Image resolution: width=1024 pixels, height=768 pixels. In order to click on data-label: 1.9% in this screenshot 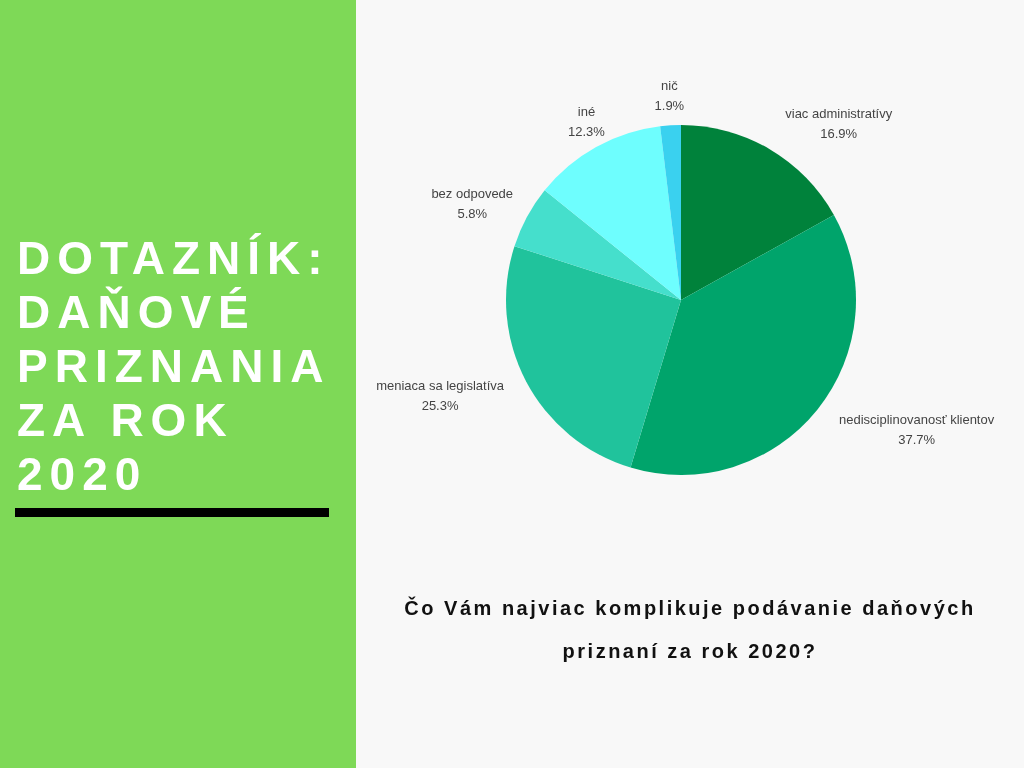, I will do `click(669, 106)`.